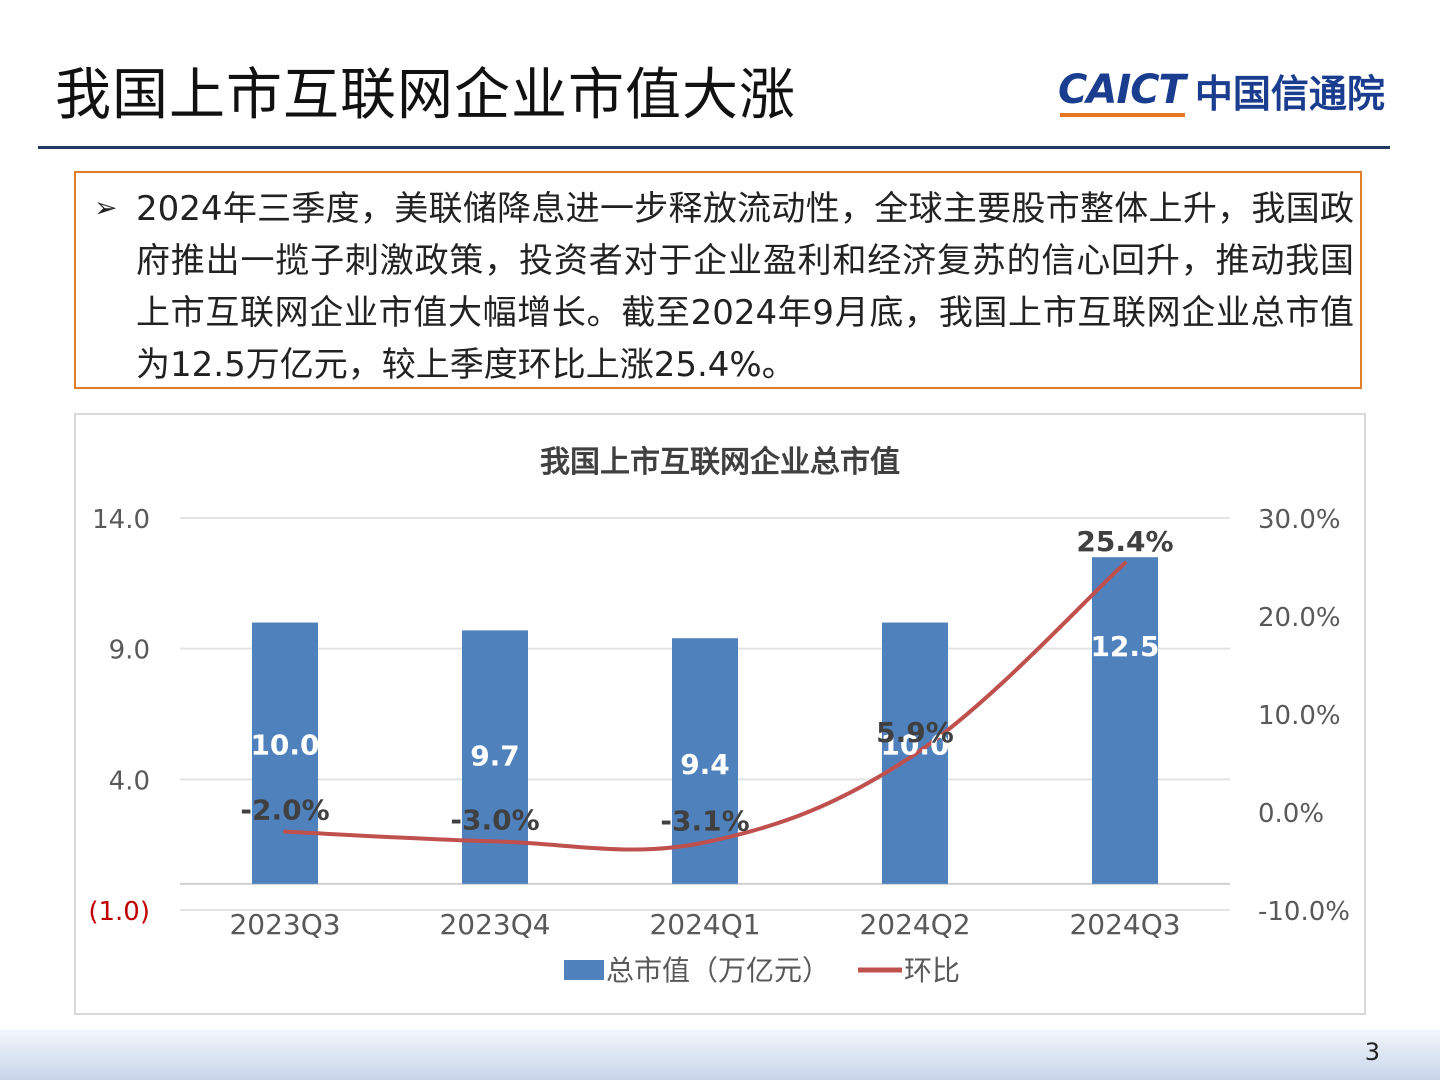 Image resolution: width=1440 pixels, height=1080 pixels. I want to click on caict-logo: CAICT 中国信通院, so click(1221, 90).